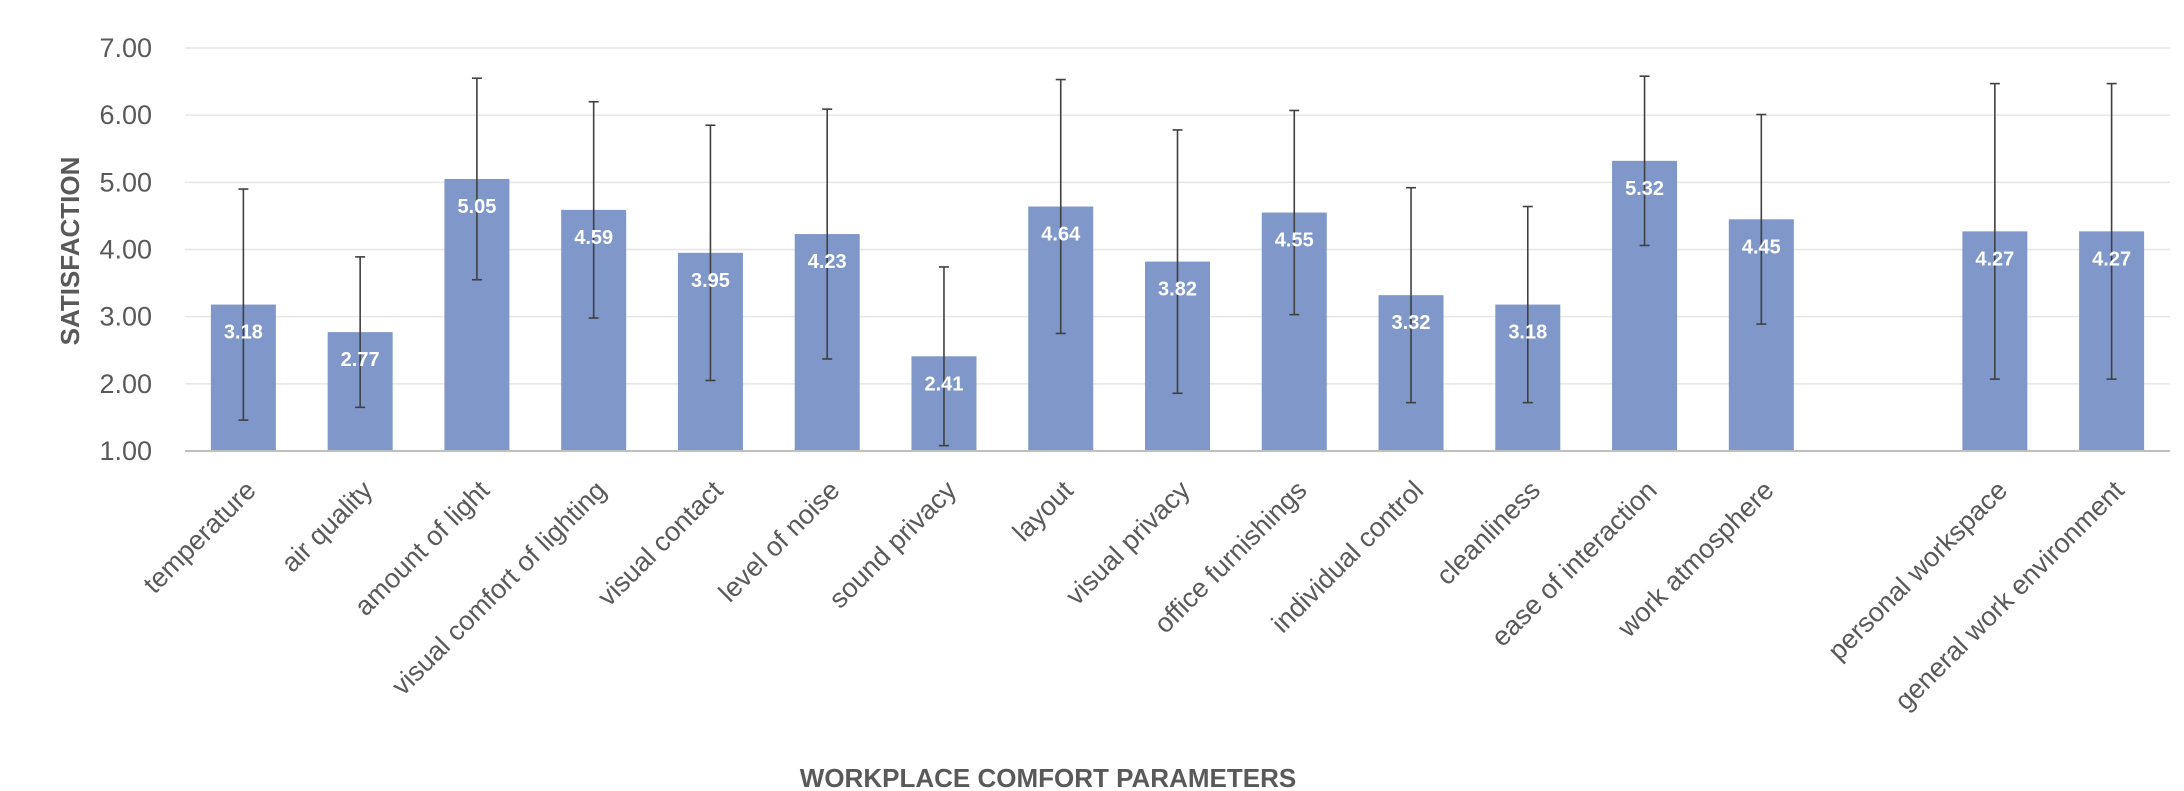 Image resolution: width=2184 pixels, height=791 pixels. I want to click on data-label: 2.41, so click(944, 384).